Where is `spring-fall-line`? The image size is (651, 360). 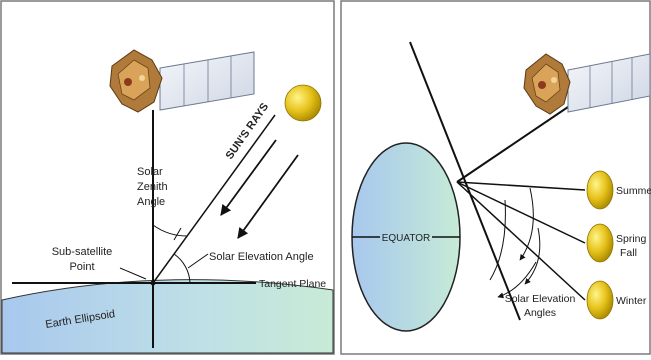
spring-fall-line is located at coordinates (521, 212).